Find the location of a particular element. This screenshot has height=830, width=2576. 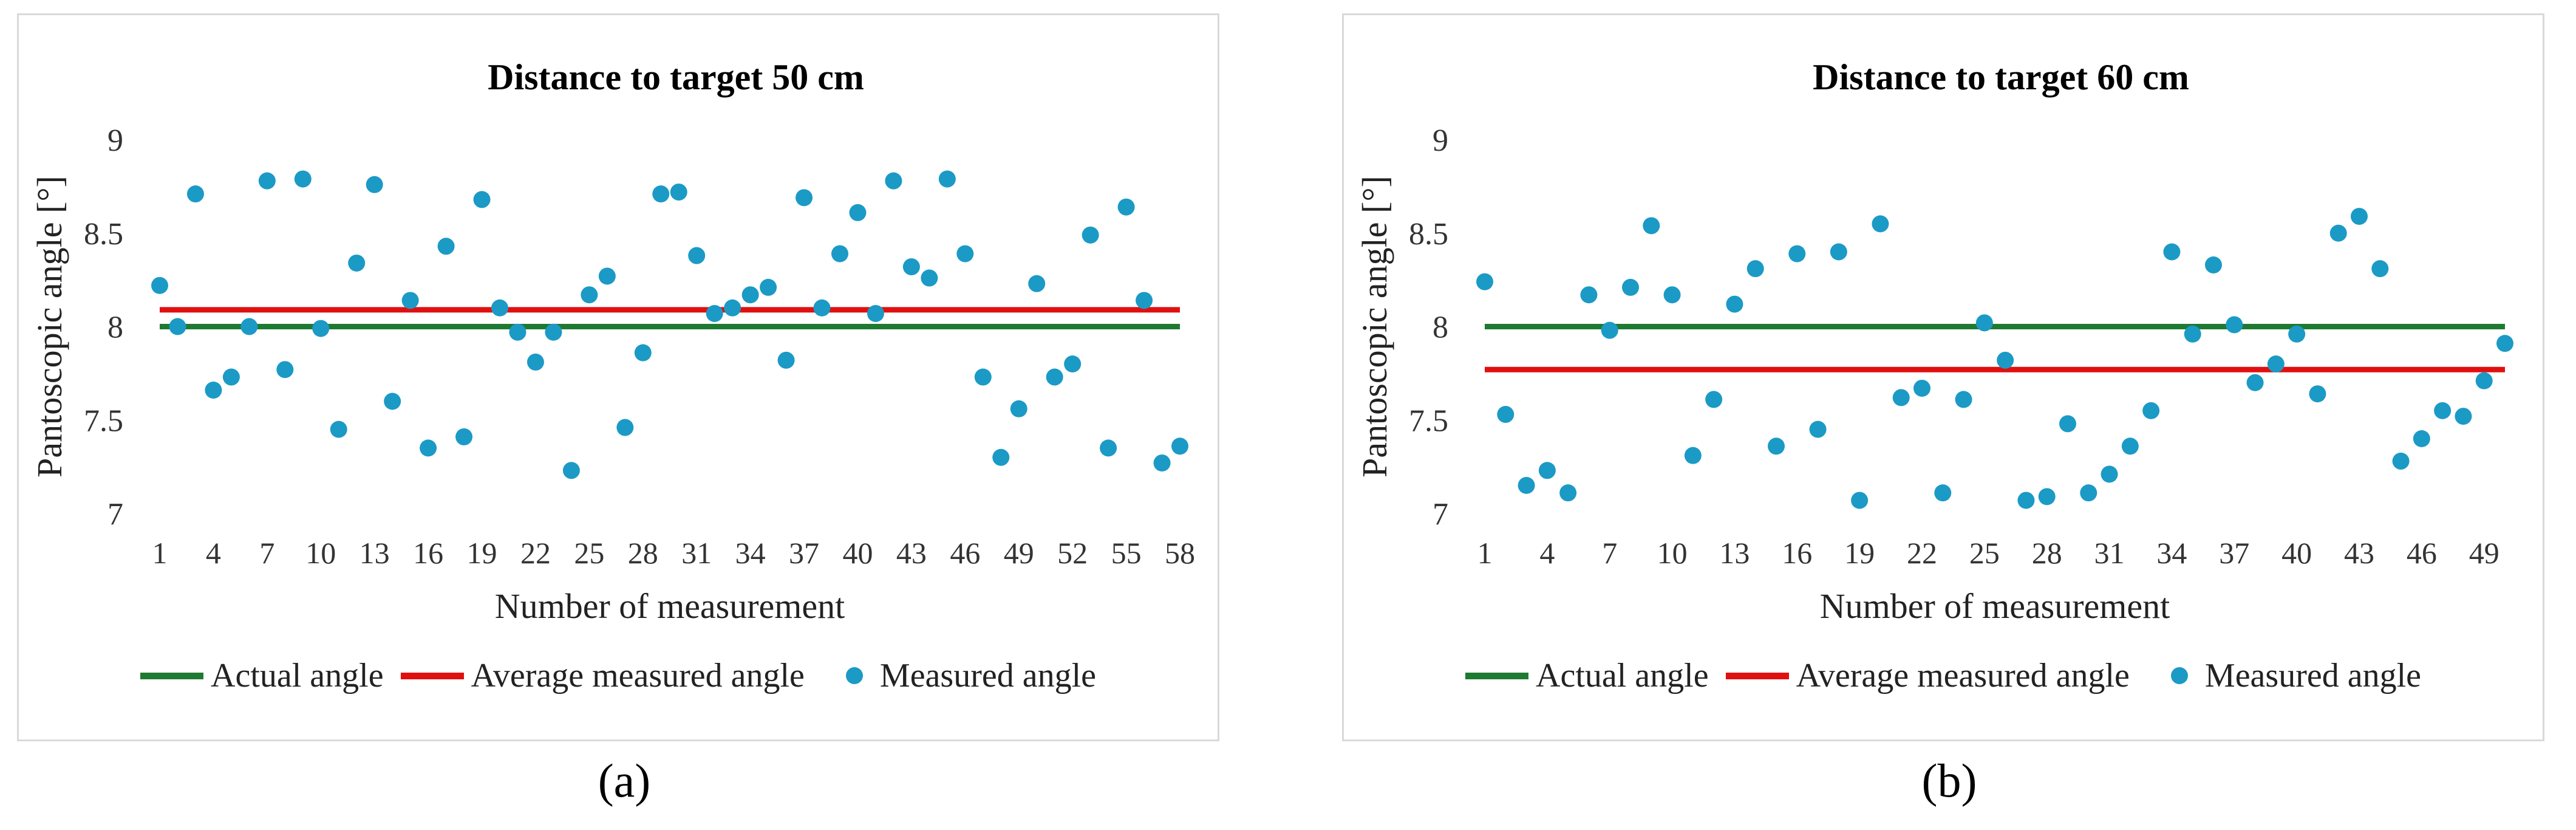

chart-a-xtick-16: 49 is located at coordinates (1019, 553).